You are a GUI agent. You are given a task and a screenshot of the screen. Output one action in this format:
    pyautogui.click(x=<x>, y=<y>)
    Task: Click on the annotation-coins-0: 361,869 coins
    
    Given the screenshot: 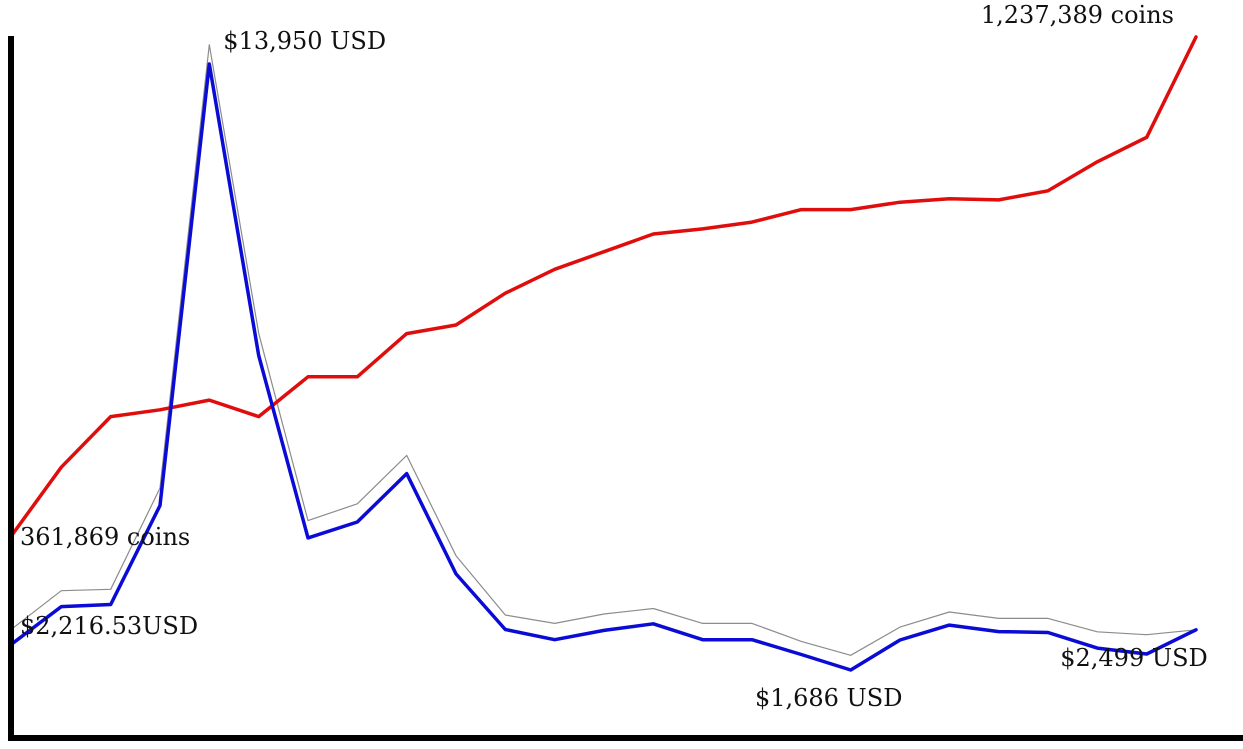 What is the action you would take?
    pyautogui.click(x=105, y=537)
    